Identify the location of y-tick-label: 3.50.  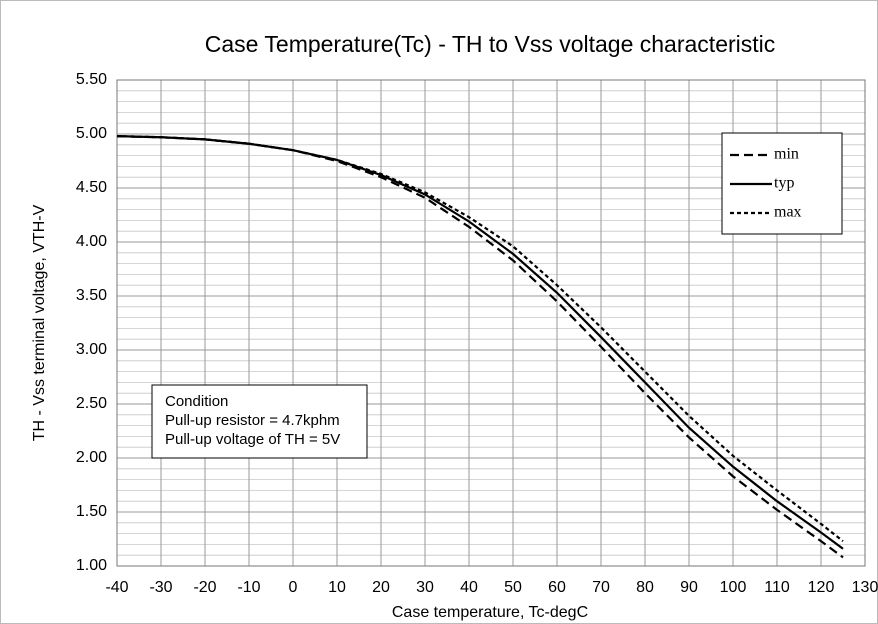
(91, 295).